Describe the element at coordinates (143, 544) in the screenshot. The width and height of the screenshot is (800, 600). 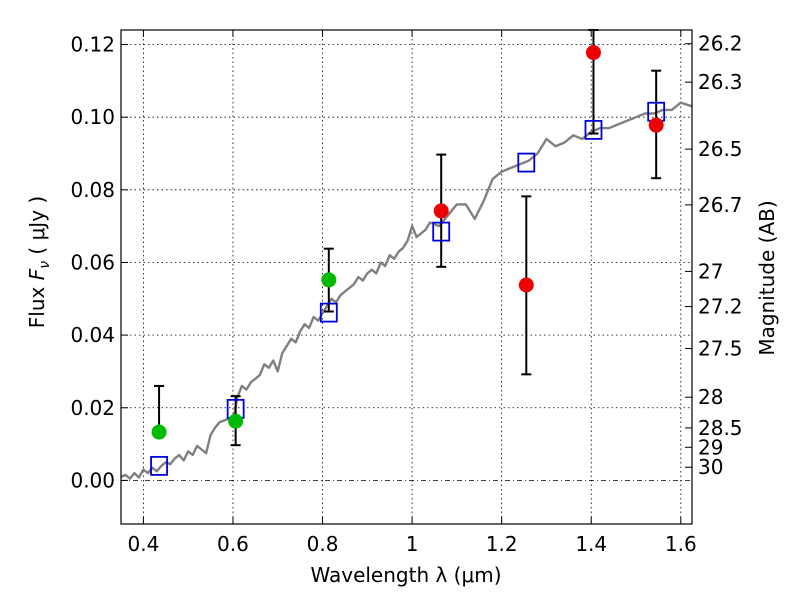
I see `x-tick-label: 0.4` at that location.